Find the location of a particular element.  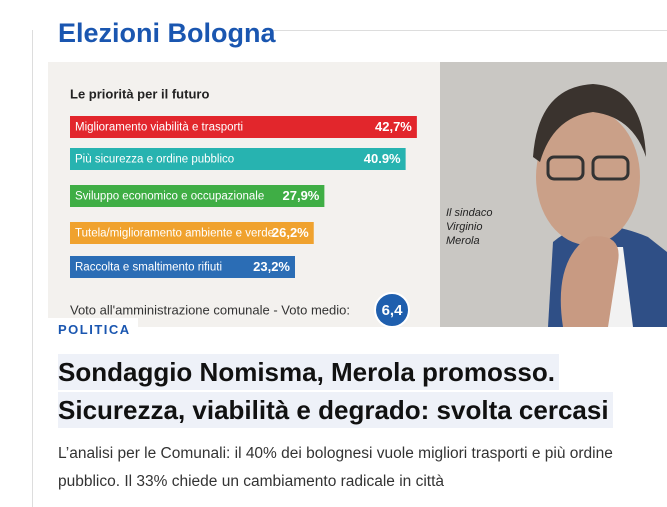

bar-label: Miglioramento viabilità e trasporti is located at coordinates (159, 128).